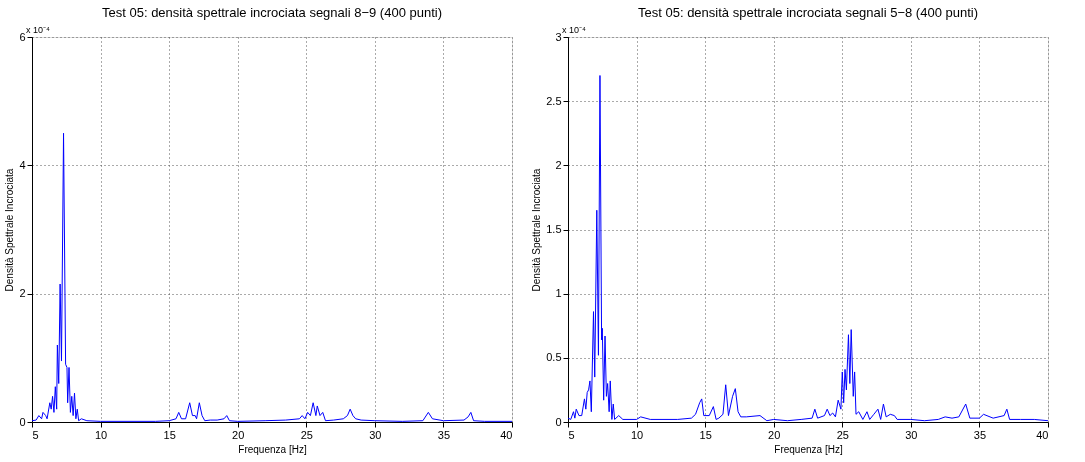  What do you see at coordinates (22, 164) in the screenshot?
I see `y-tick-label: 4` at bounding box center [22, 164].